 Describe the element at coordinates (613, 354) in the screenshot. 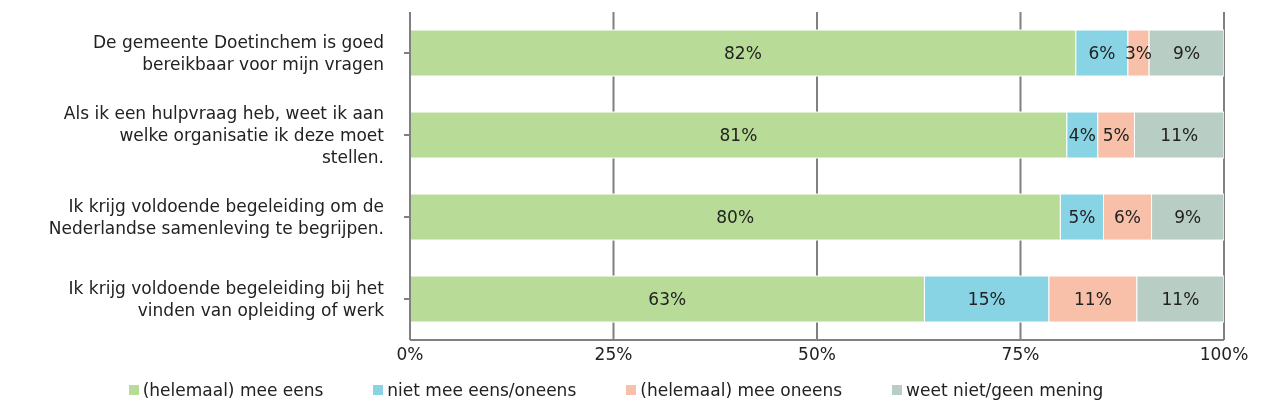

I see `x-tick-label: 25%` at that location.